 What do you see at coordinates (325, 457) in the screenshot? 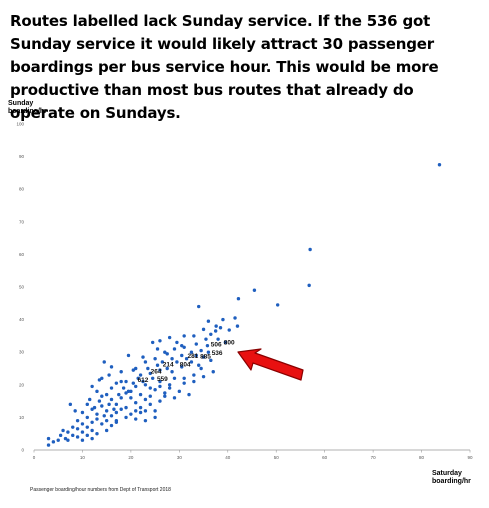
I see `x-tick-label: 60` at bounding box center [325, 457].